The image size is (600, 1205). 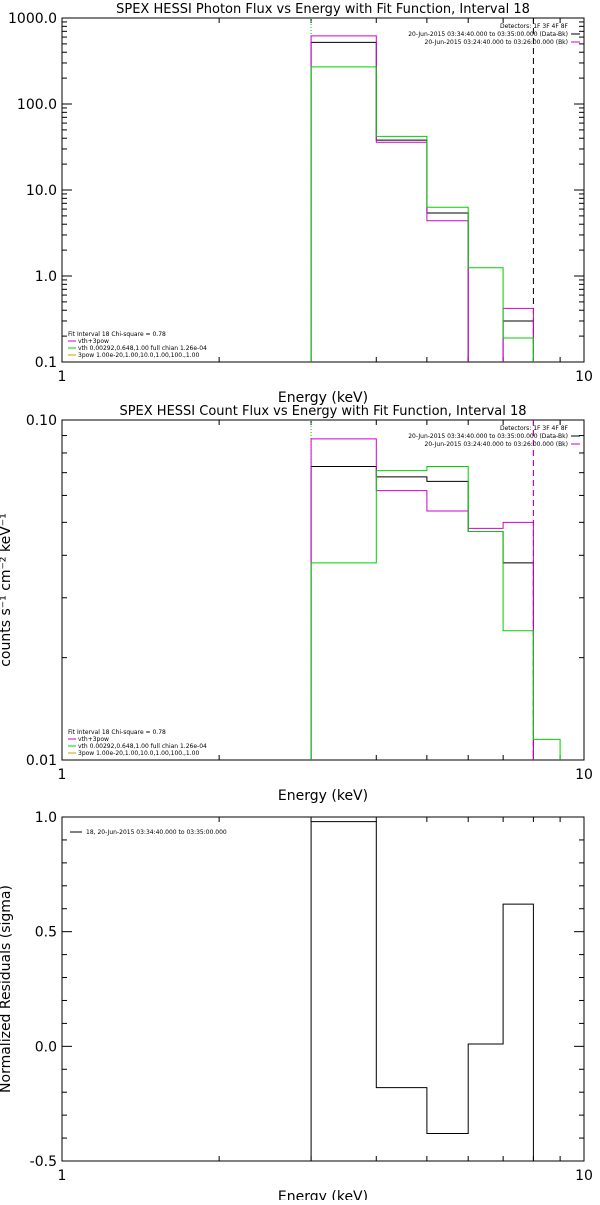 I want to click on y-tick-label: 0.1, so click(x=46, y=363).